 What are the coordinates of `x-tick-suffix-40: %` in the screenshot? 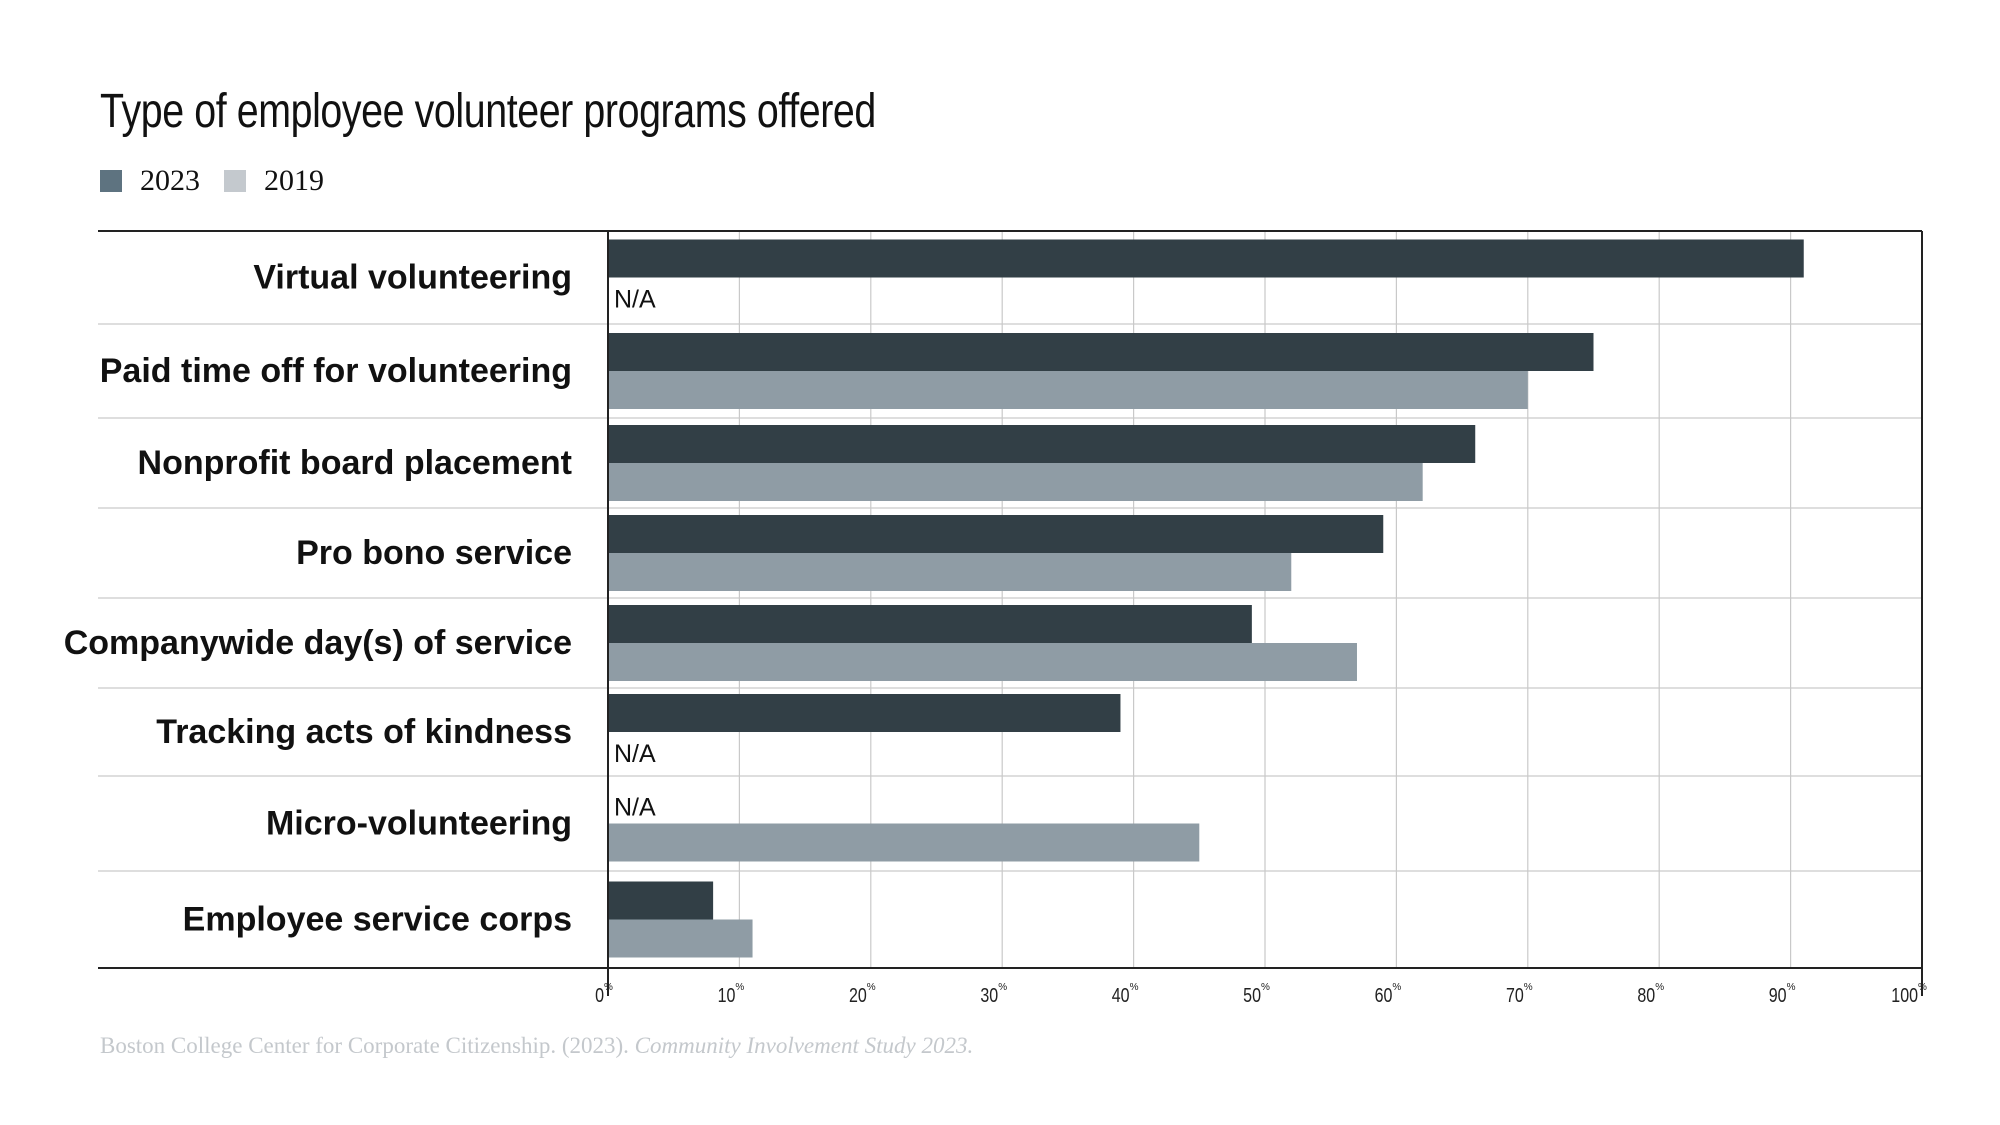 It's located at (1134, 987).